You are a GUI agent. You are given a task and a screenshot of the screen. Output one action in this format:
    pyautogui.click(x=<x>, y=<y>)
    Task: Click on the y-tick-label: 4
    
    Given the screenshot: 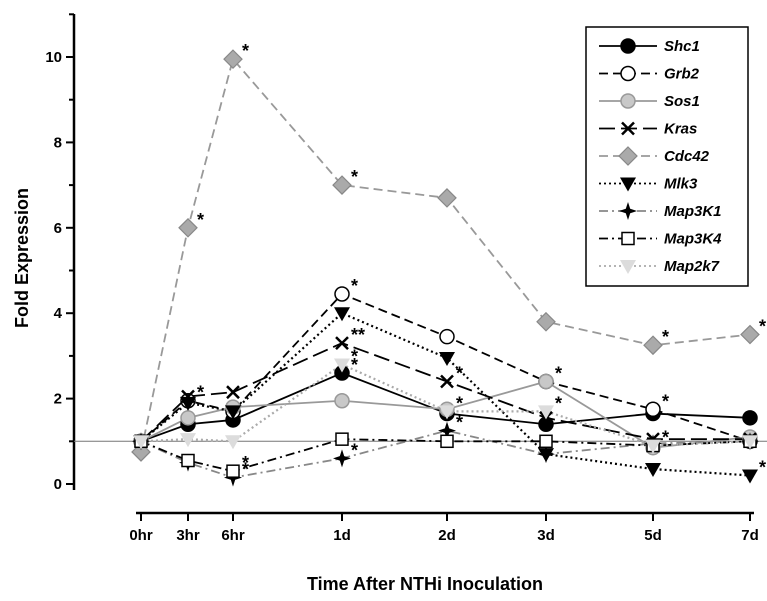 What is the action you would take?
    pyautogui.click(x=58, y=313)
    